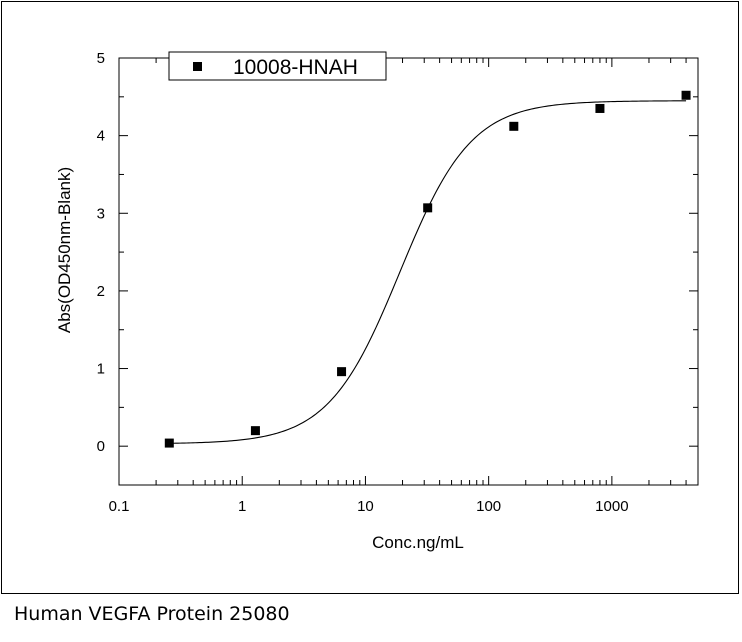 The height and width of the screenshot is (642, 742). Describe the element at coordinates (101, 291) in the screenshot. I see `y-tick-label: 2` at that location.